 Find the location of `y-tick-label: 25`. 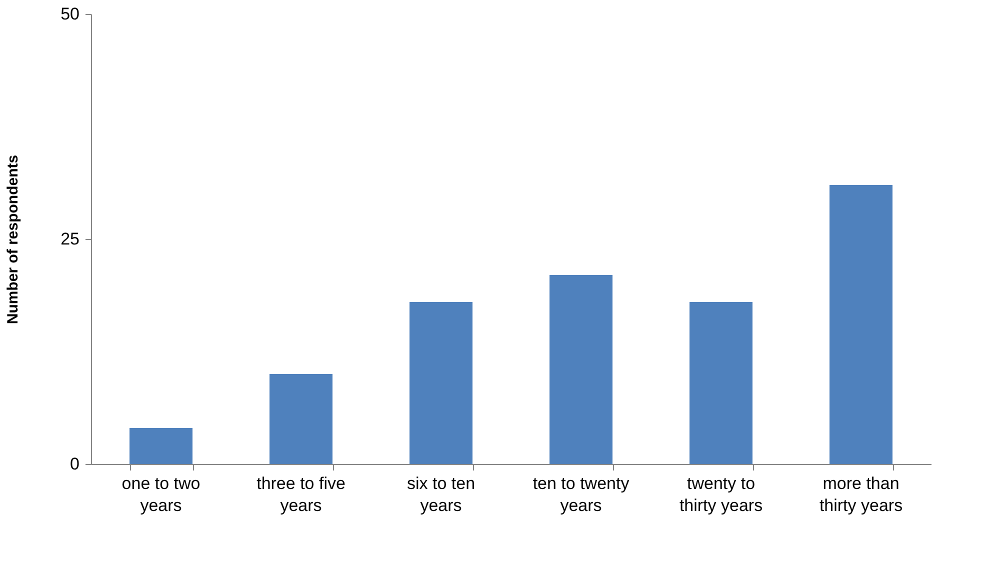

y-tick-label: 25 is located at coordinates (70, 239).